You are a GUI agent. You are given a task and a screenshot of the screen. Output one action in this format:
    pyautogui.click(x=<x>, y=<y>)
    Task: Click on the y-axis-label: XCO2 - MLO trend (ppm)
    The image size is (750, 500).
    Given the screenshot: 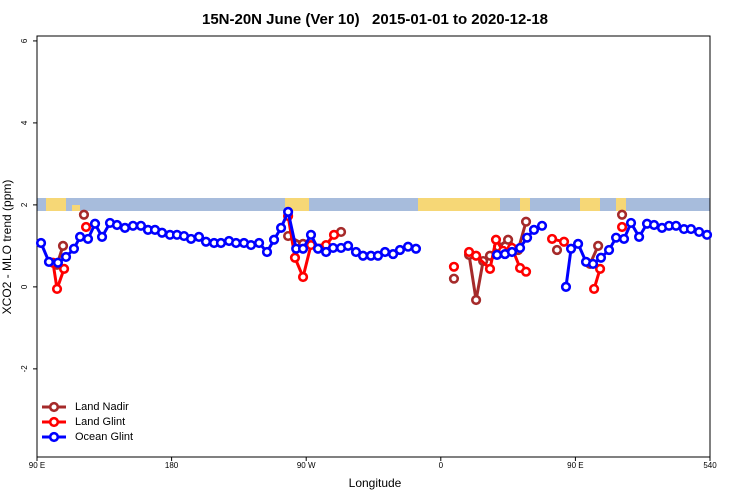 What is the action you would take?
    pyautogui.click(x=7, y=247)
    